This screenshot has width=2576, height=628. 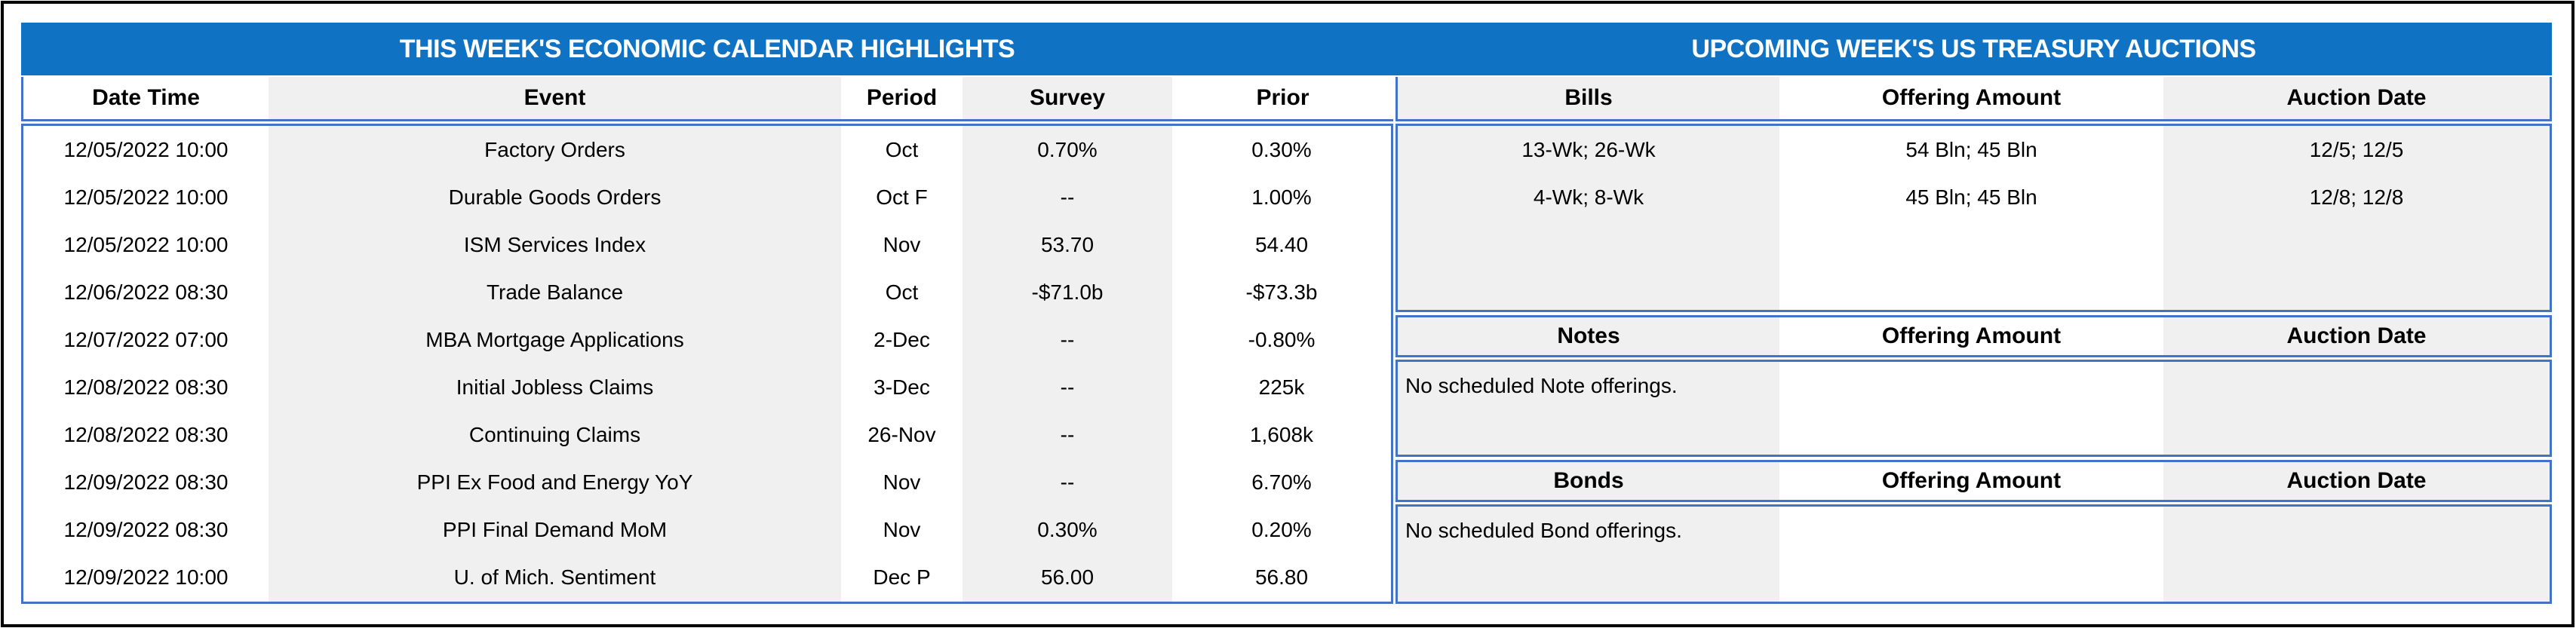 I want to click on col-header-survey: Survey, so click(x=1067, y=98).